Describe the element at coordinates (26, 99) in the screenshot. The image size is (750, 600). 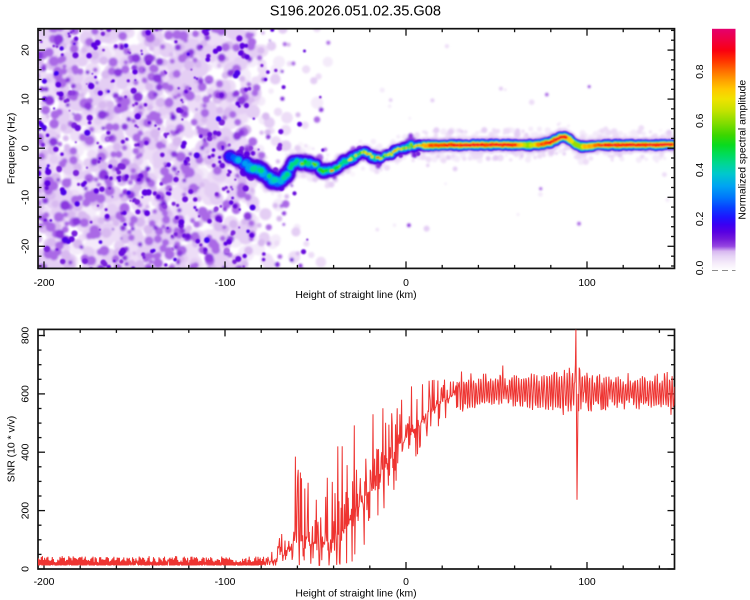
I see `svg-text: 10` at that location.